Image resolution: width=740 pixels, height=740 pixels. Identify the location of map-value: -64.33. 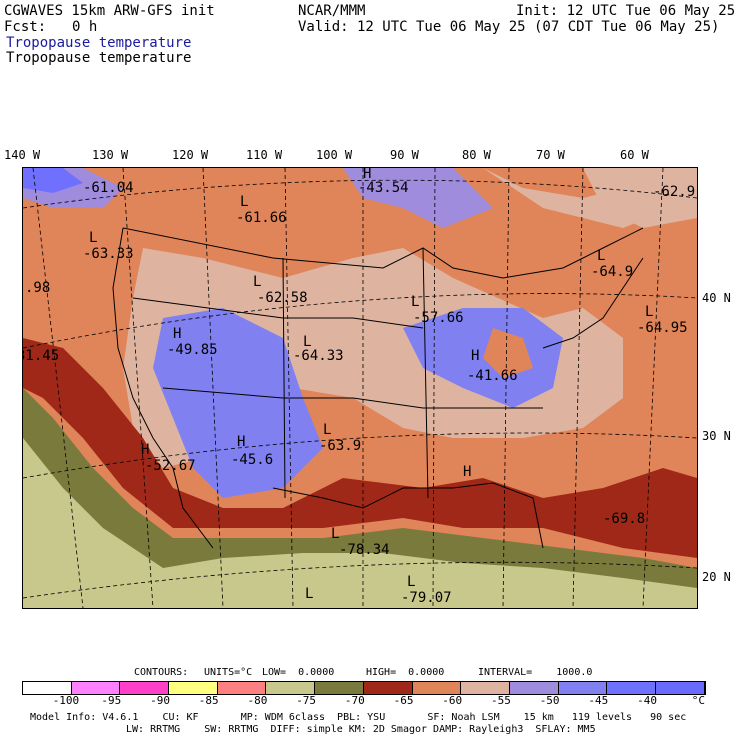
(318, 356).